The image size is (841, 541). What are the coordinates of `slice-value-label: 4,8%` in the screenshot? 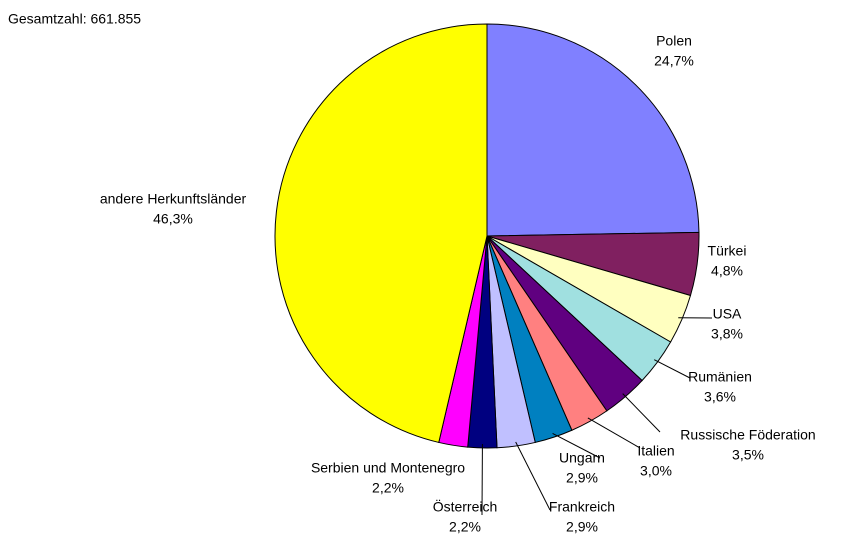 It's located at (727, 271).